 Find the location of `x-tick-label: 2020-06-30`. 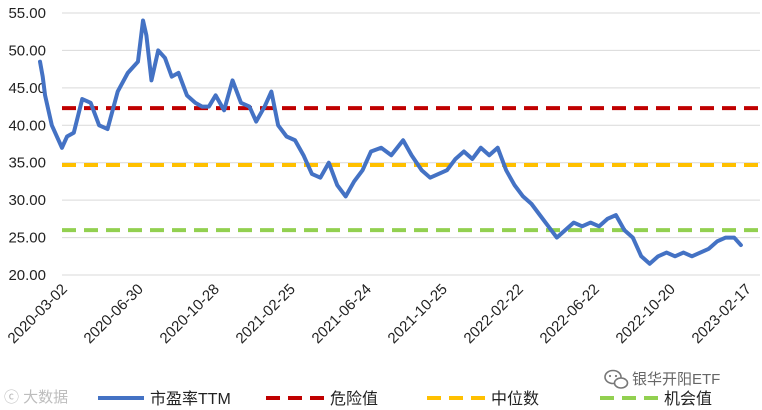

x-tick-label: 2020-06-30 is located at coordinates (114, 314).